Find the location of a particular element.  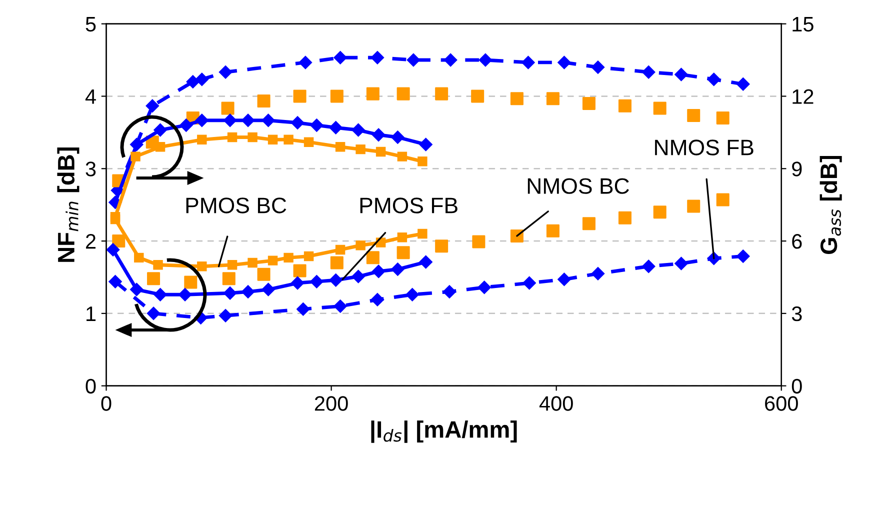

y2-axis-title: G$_{ass}$ [dB] is located at coordinates (831, 205).